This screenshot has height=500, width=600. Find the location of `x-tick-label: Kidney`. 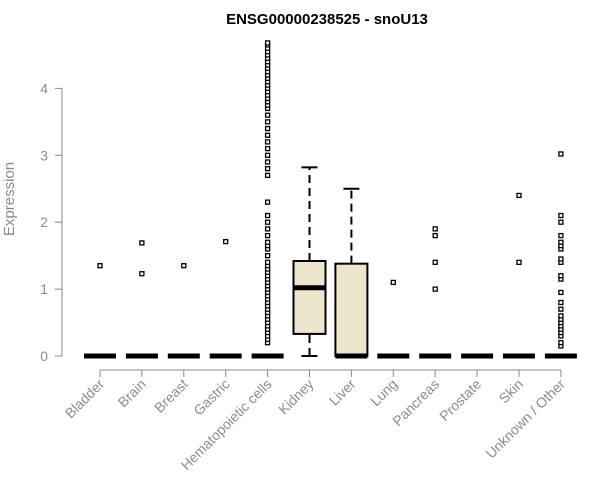

x-tick-label: Kidney is located at coordinates (296, 397).